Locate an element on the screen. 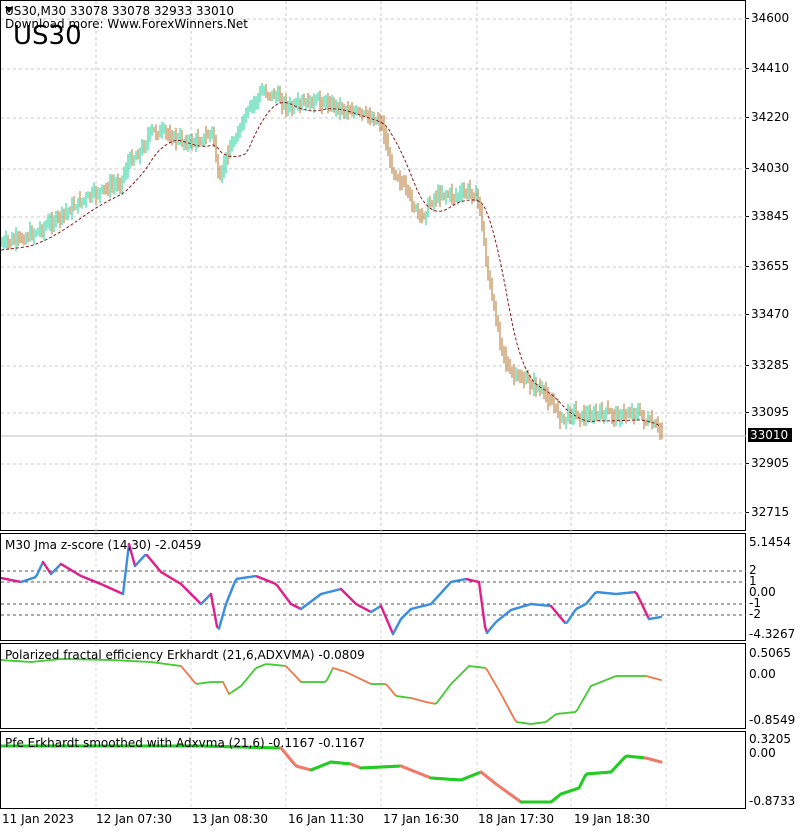  price-axis-label: 33285 is located at coordinates (770, 365).